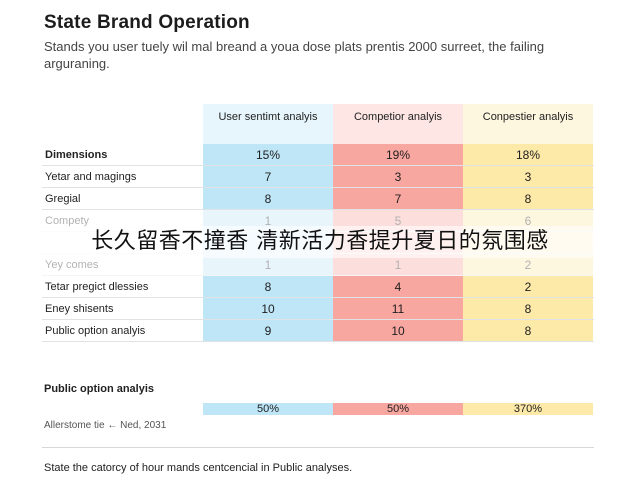 The height and width of the screenshot is (480, 640). What do you see at coordinates (268, 124) in the screenshot?
I see `column-header: User sentimt analyis` at bounding box center [268, 124].